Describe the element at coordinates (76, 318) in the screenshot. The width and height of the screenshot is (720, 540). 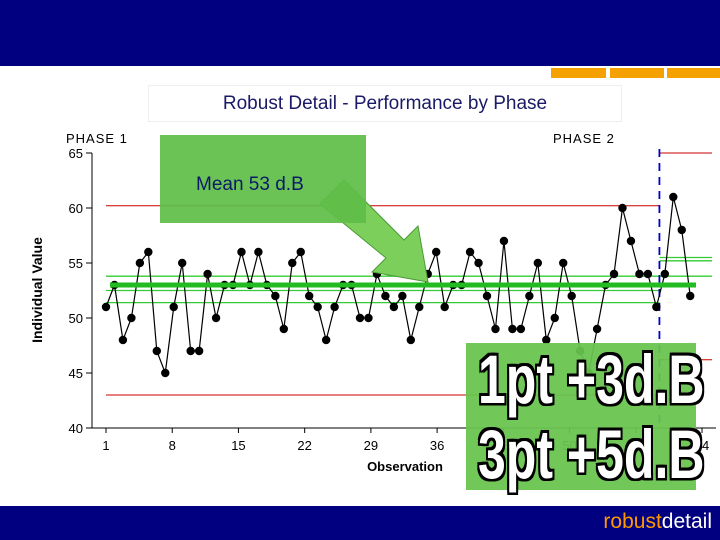
I see `y-tick-label: 50` at that location.